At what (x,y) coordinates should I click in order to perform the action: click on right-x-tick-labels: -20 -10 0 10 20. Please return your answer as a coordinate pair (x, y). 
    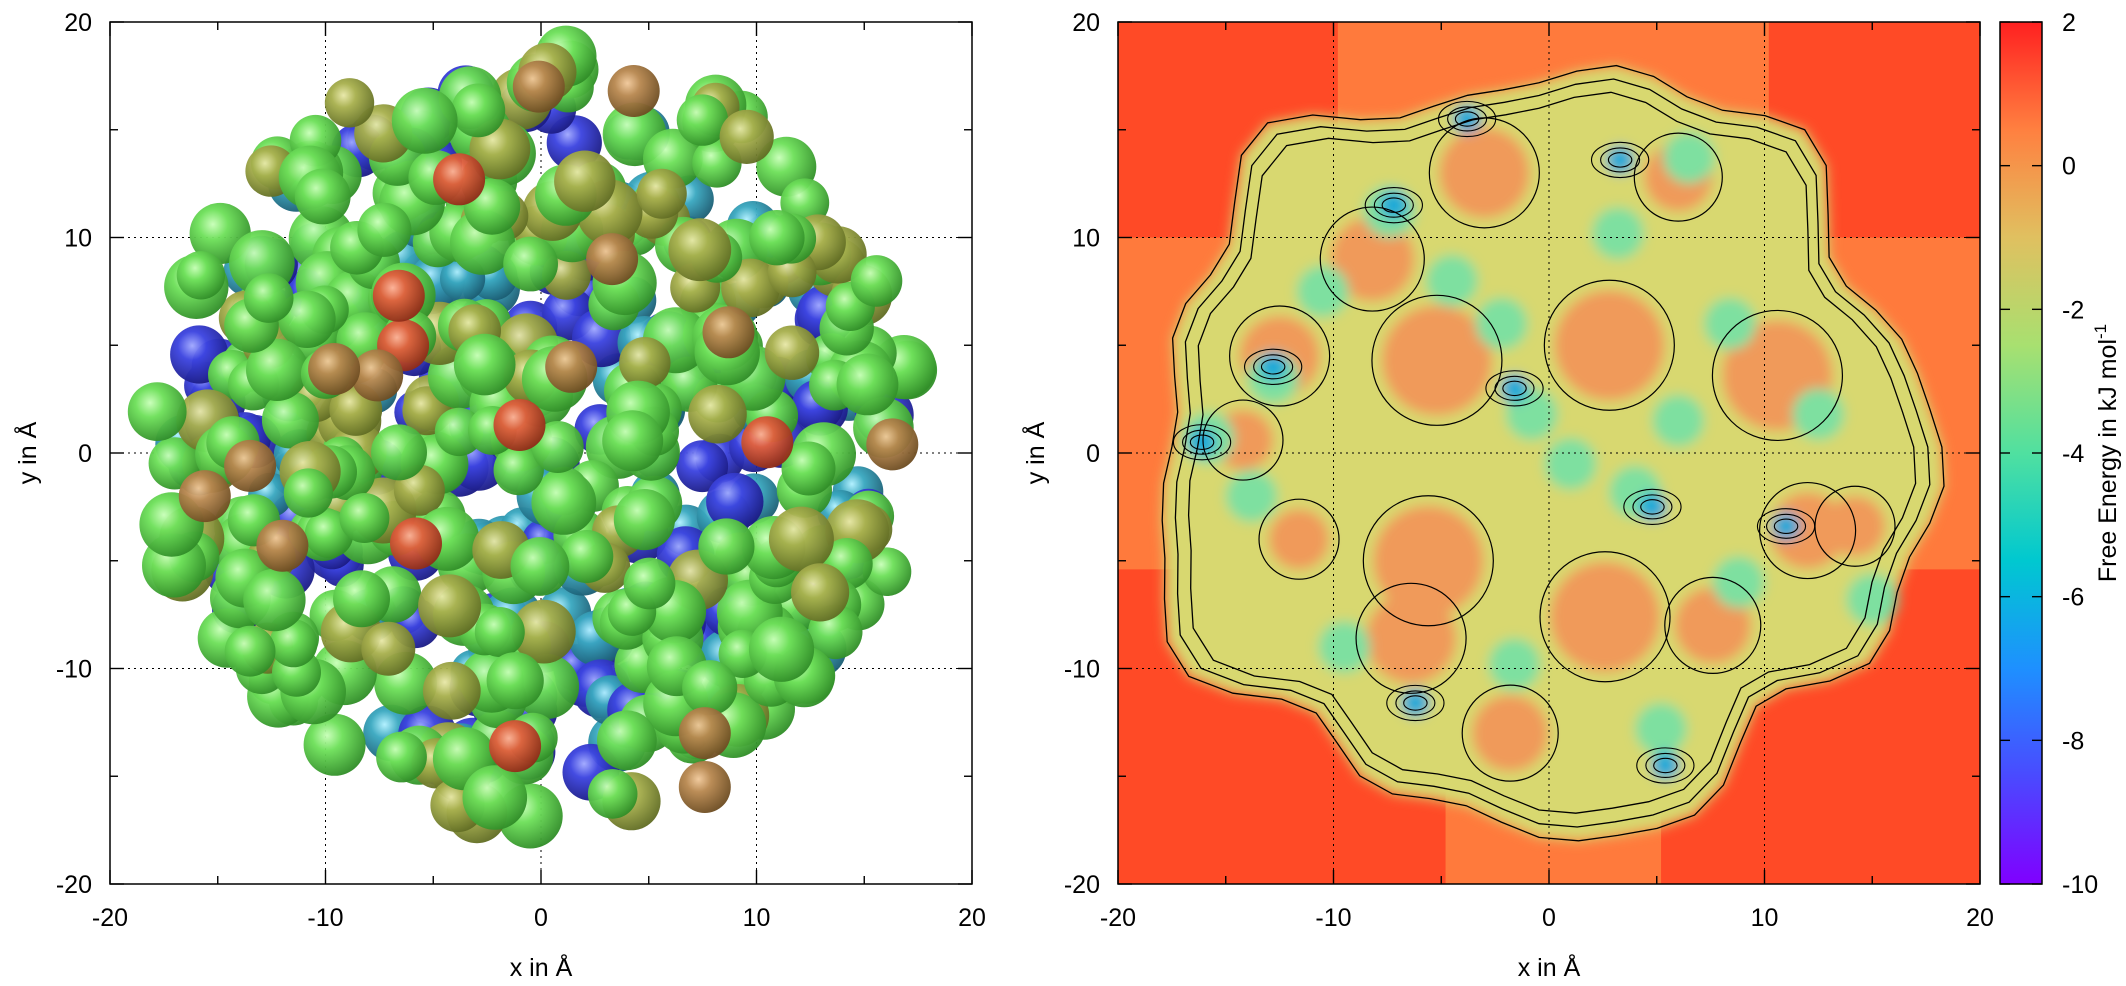
    Looking at the image, I should click on (1547, 918).